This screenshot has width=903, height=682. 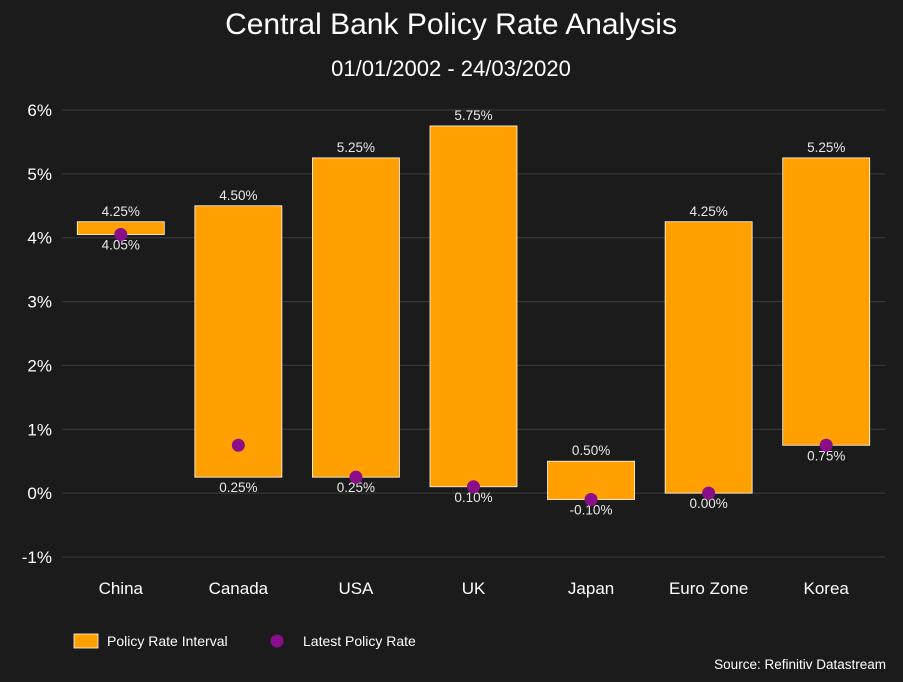 I want to click on y-tick-label: 6%, so click(x=39, y=110).